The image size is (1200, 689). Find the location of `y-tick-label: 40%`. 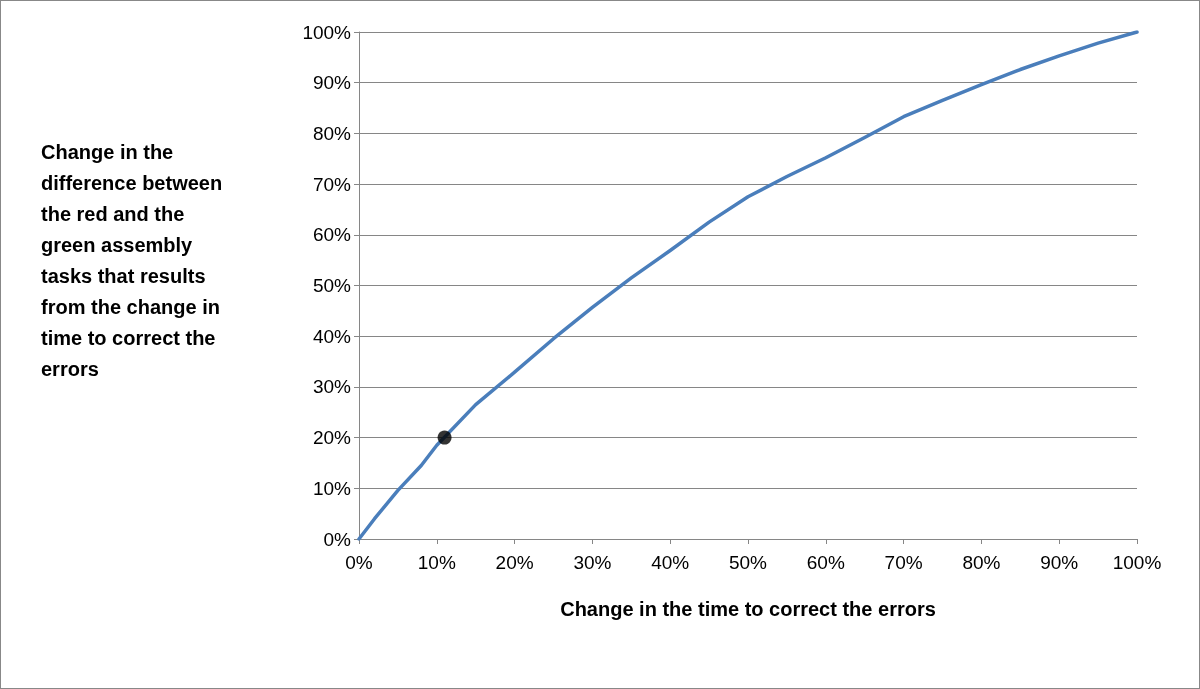

y-tick-label: 40% is located at coordinates (332, 336).